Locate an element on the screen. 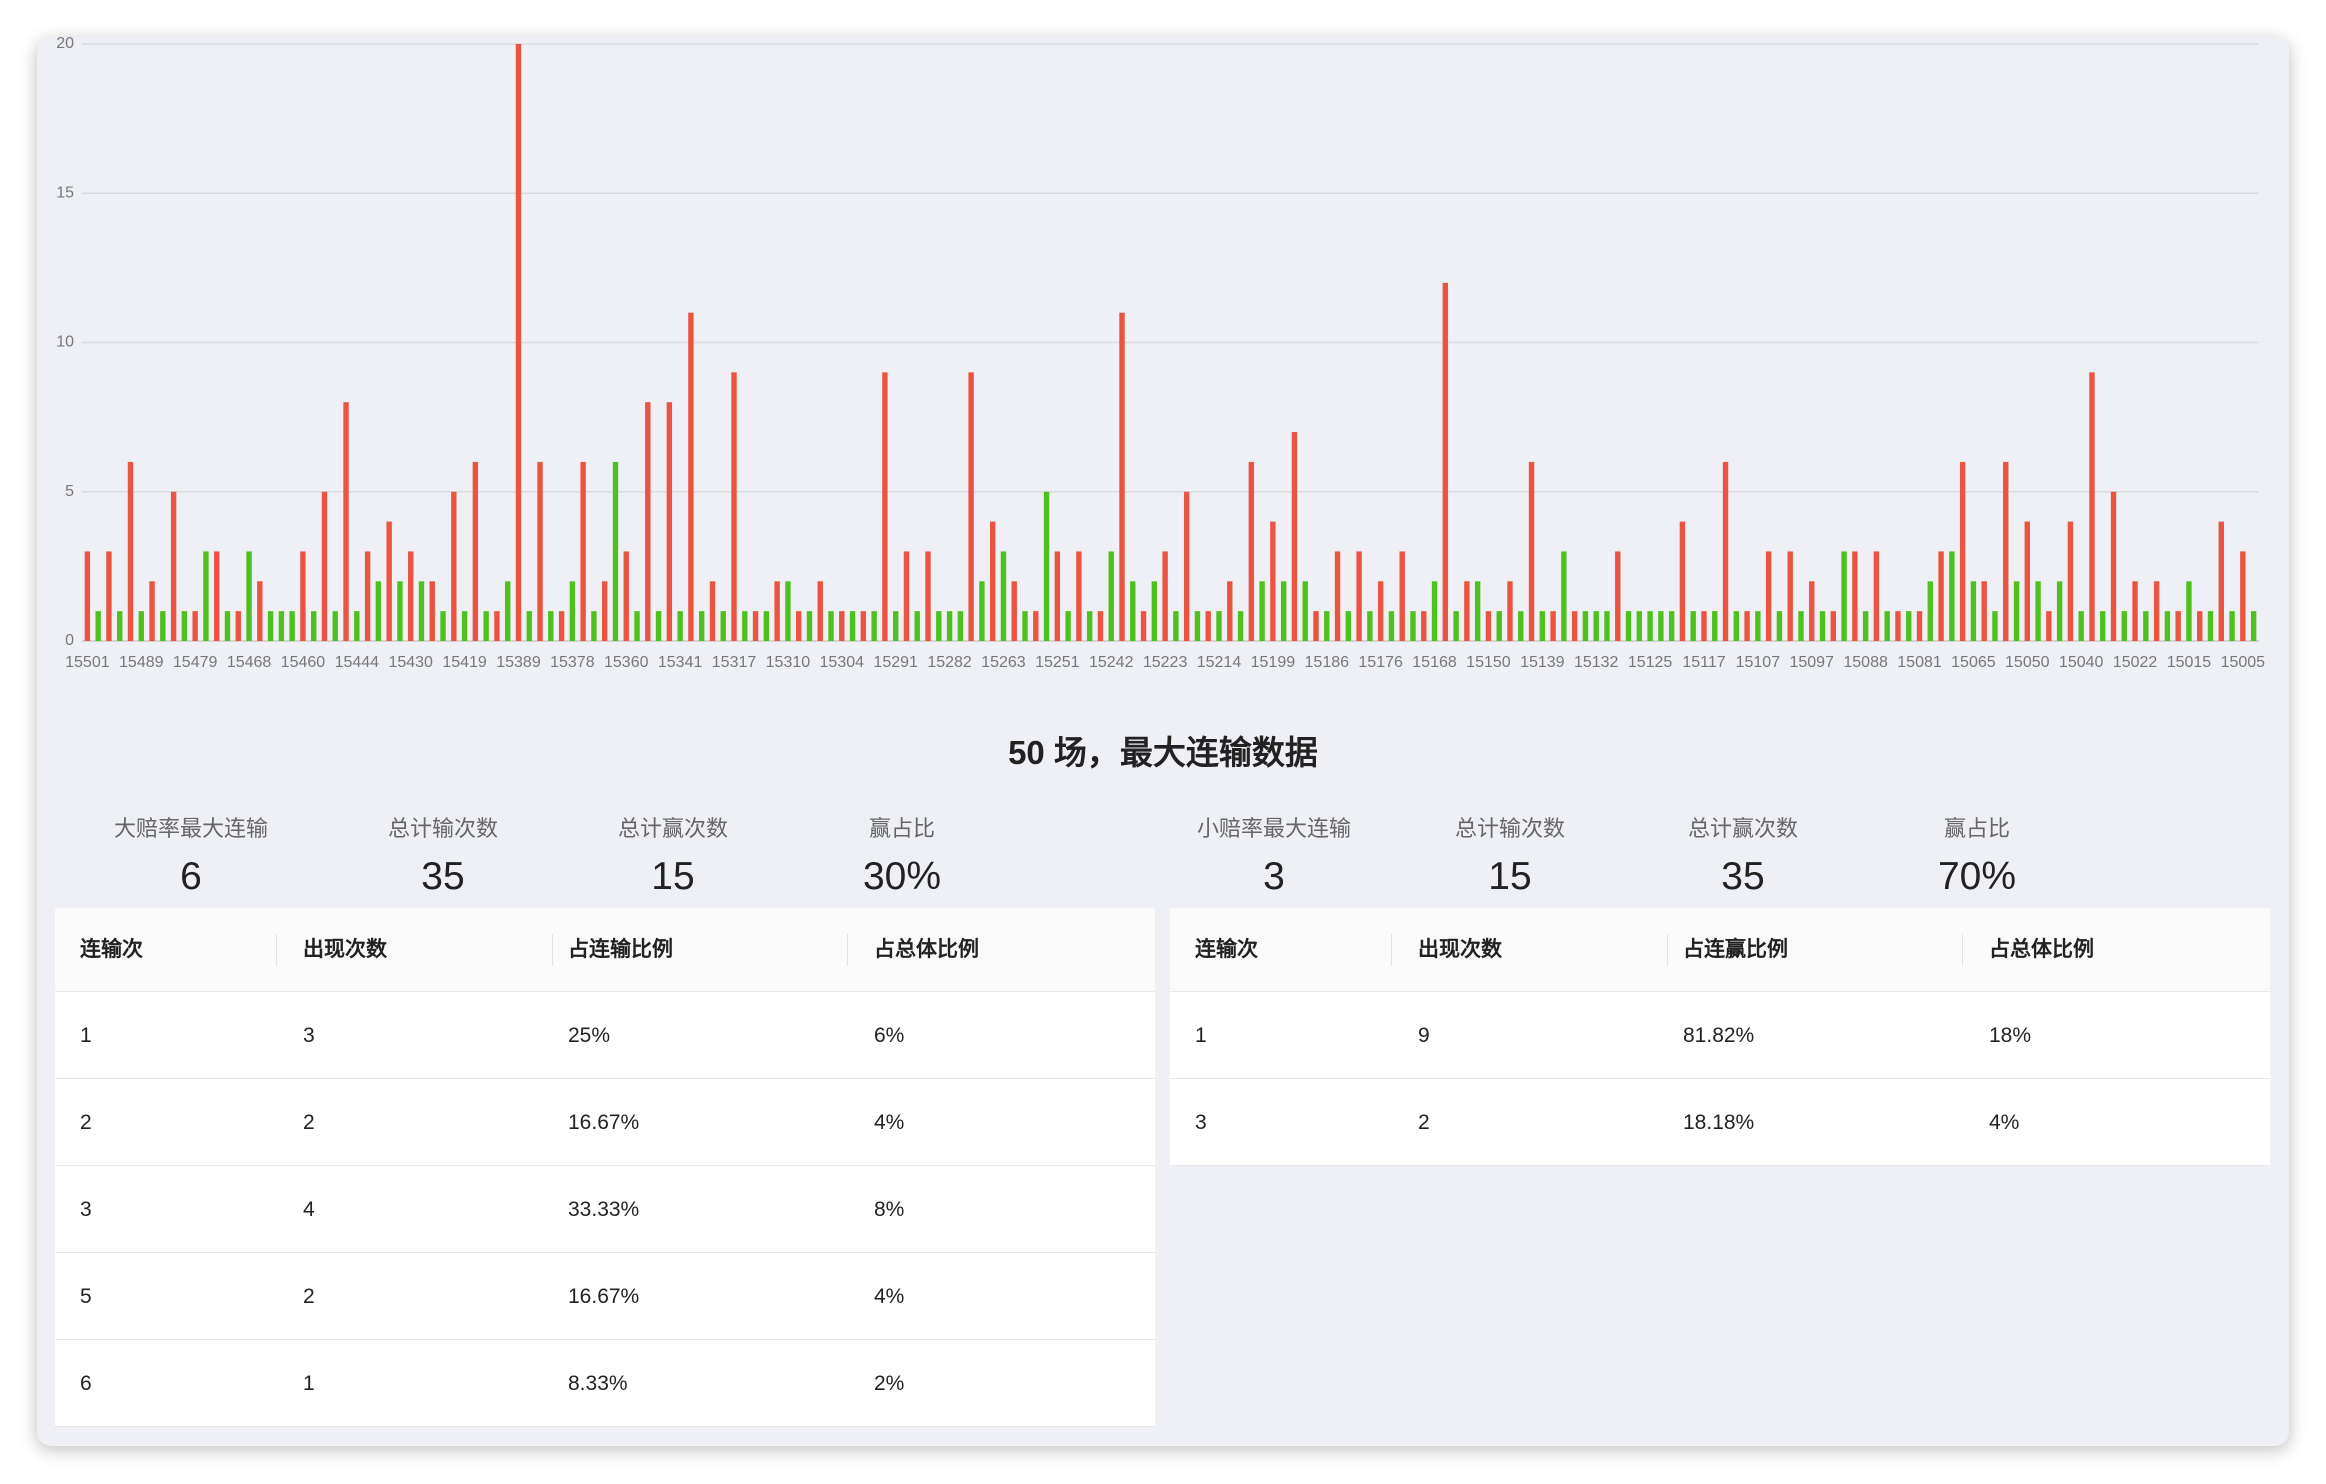 The image size is (2326, 1484). x-tick-label: 15050 is located at coordinates (2027, 662).